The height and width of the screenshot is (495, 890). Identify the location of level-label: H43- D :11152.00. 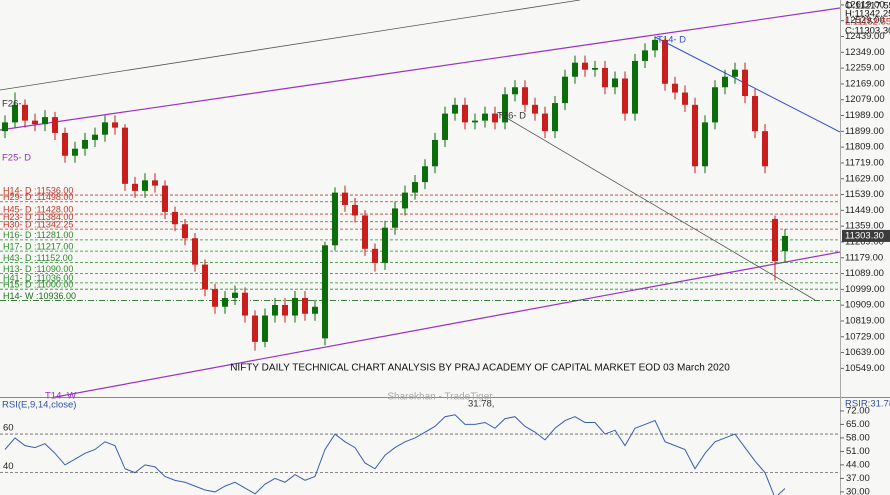
(38, 258).